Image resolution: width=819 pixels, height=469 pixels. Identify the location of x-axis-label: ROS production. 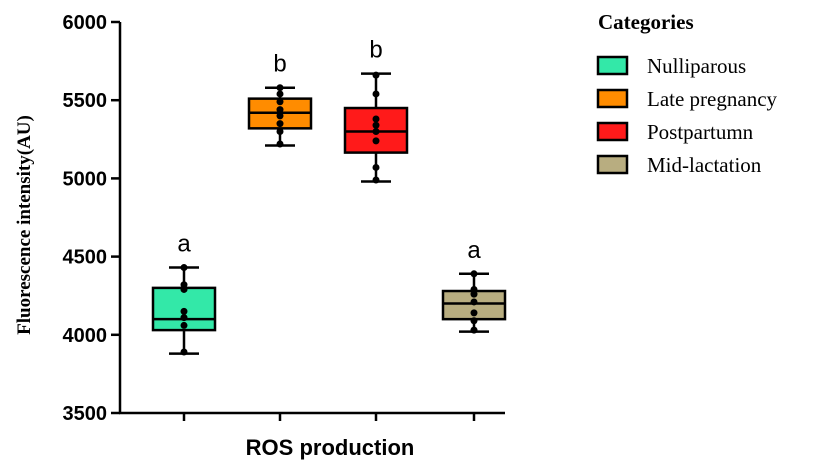
(330, 447).